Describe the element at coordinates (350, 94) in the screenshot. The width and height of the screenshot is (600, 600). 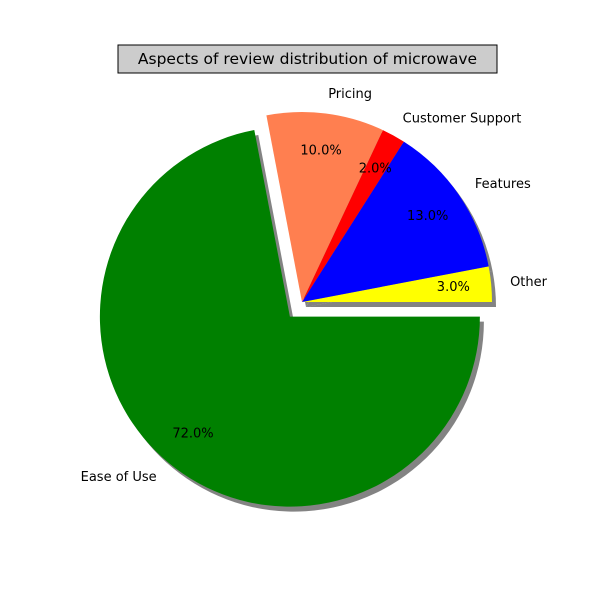
I see `slice-label-pricing: Pricing` at that location.